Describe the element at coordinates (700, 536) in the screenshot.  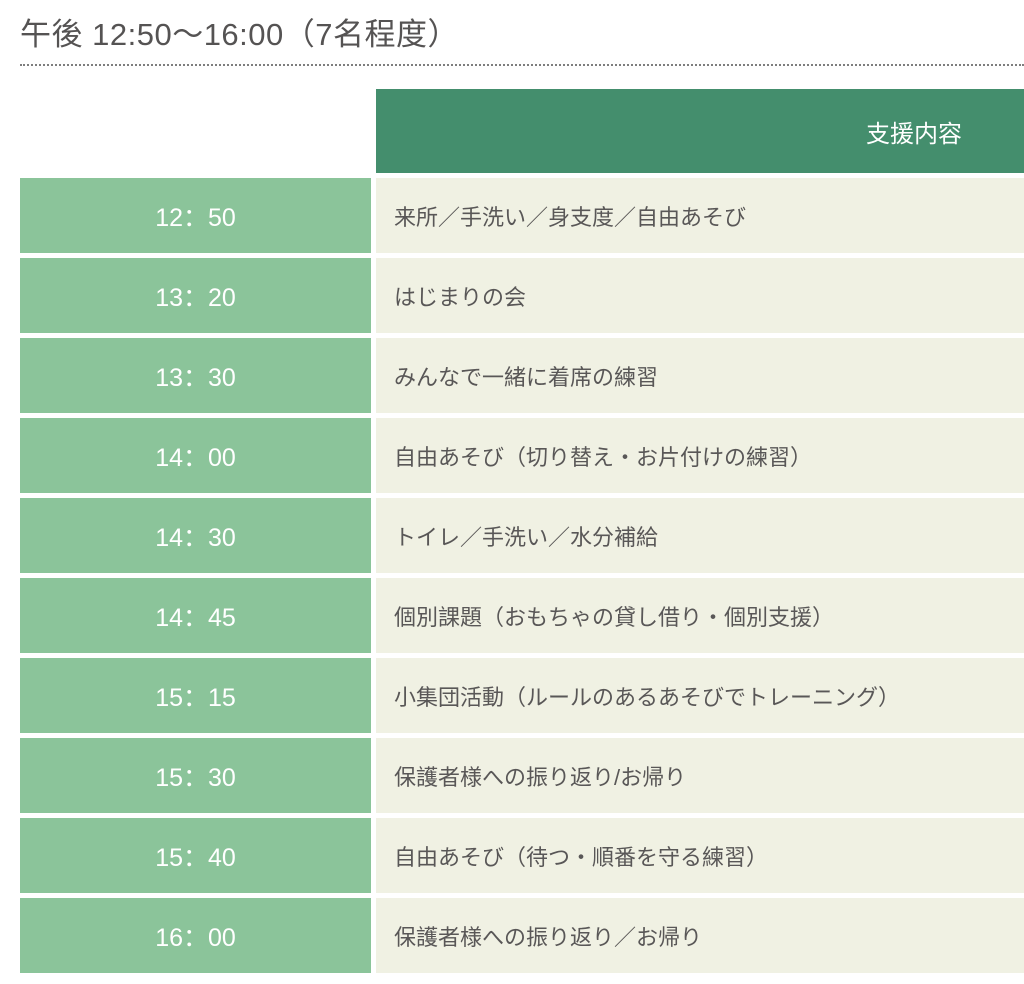
I see `support-content-cell: トイレ／手洗い／水分補給` at that location.